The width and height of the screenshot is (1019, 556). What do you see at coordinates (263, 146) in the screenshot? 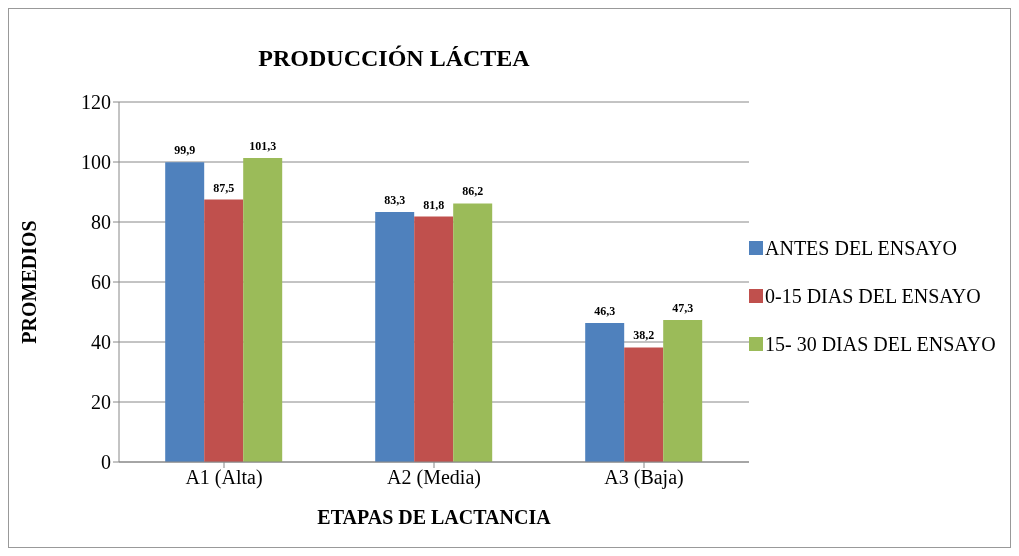
I see `data-label: 101,3` at bounding box center [263, 146].